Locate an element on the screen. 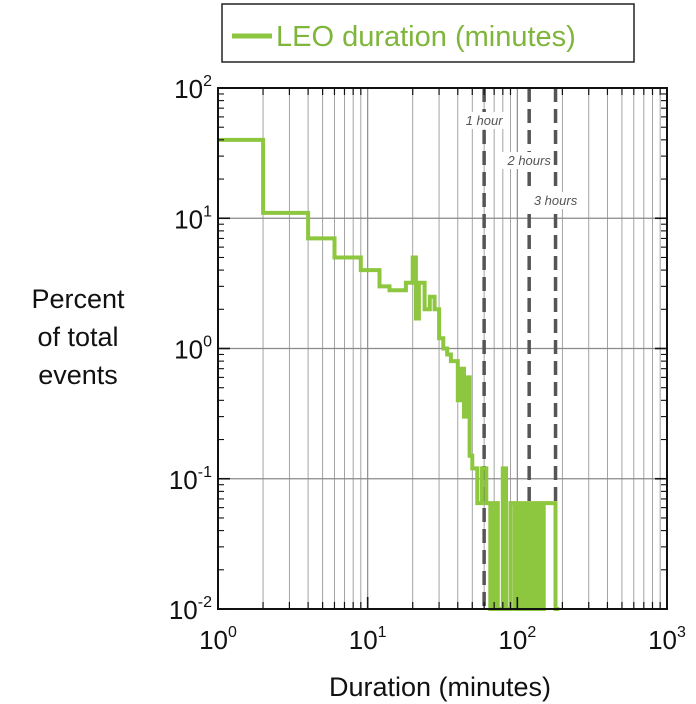 The height and width of the screenshot is (704, 696). reference-line-label: 3 hours is located at coordinates (556, 200).